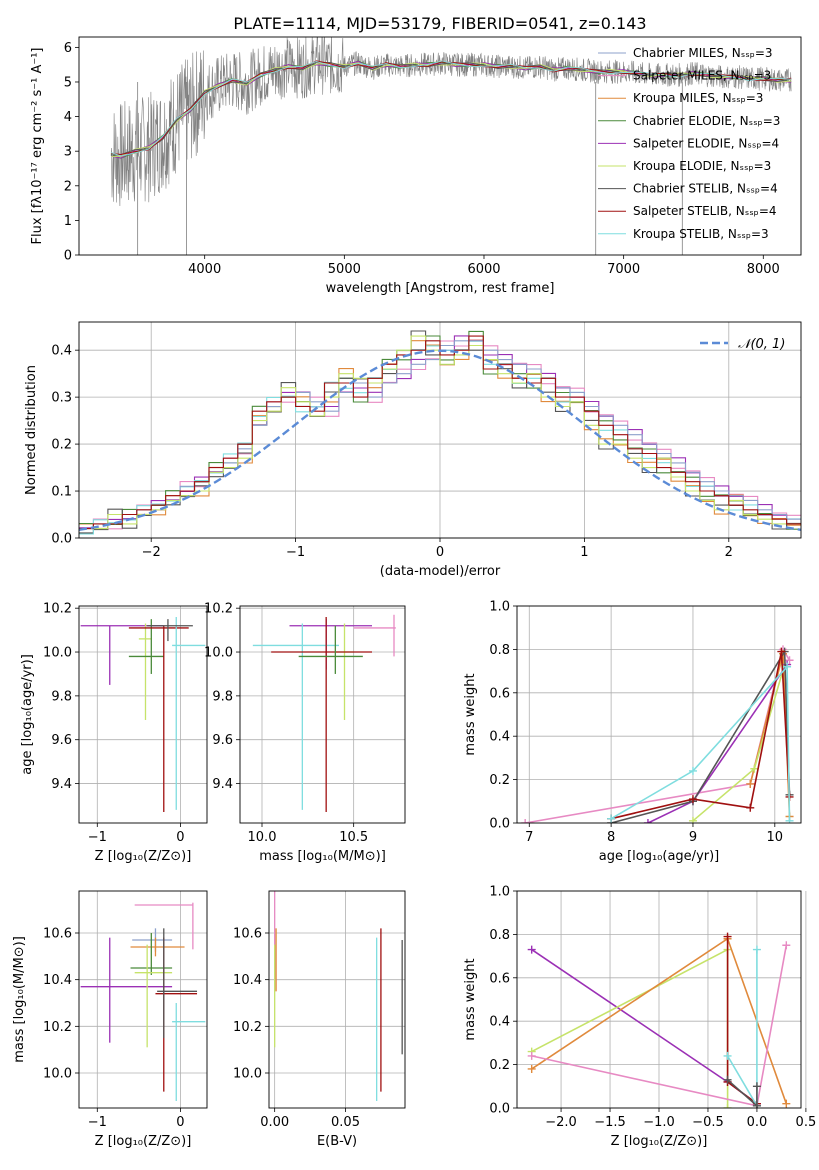 This screenshot has height=1170, width=819. What do you see at coordinates (57, 980) in the screenshot?
I see `y-tick-label: 10.4` at bounding box center [57, 980].